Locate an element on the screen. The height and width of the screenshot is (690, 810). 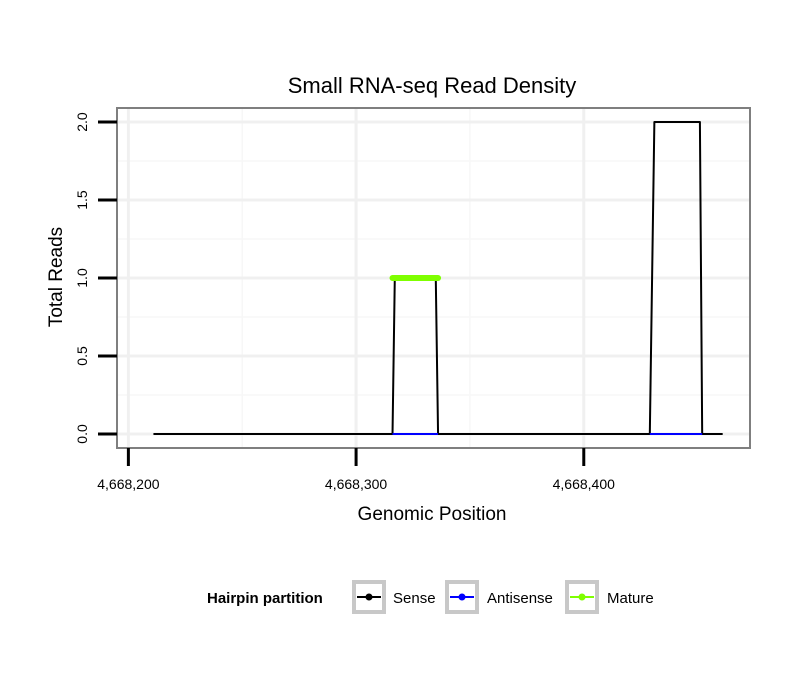
x-tick-label: 4,668,300 is located at coordinates (356, 484).